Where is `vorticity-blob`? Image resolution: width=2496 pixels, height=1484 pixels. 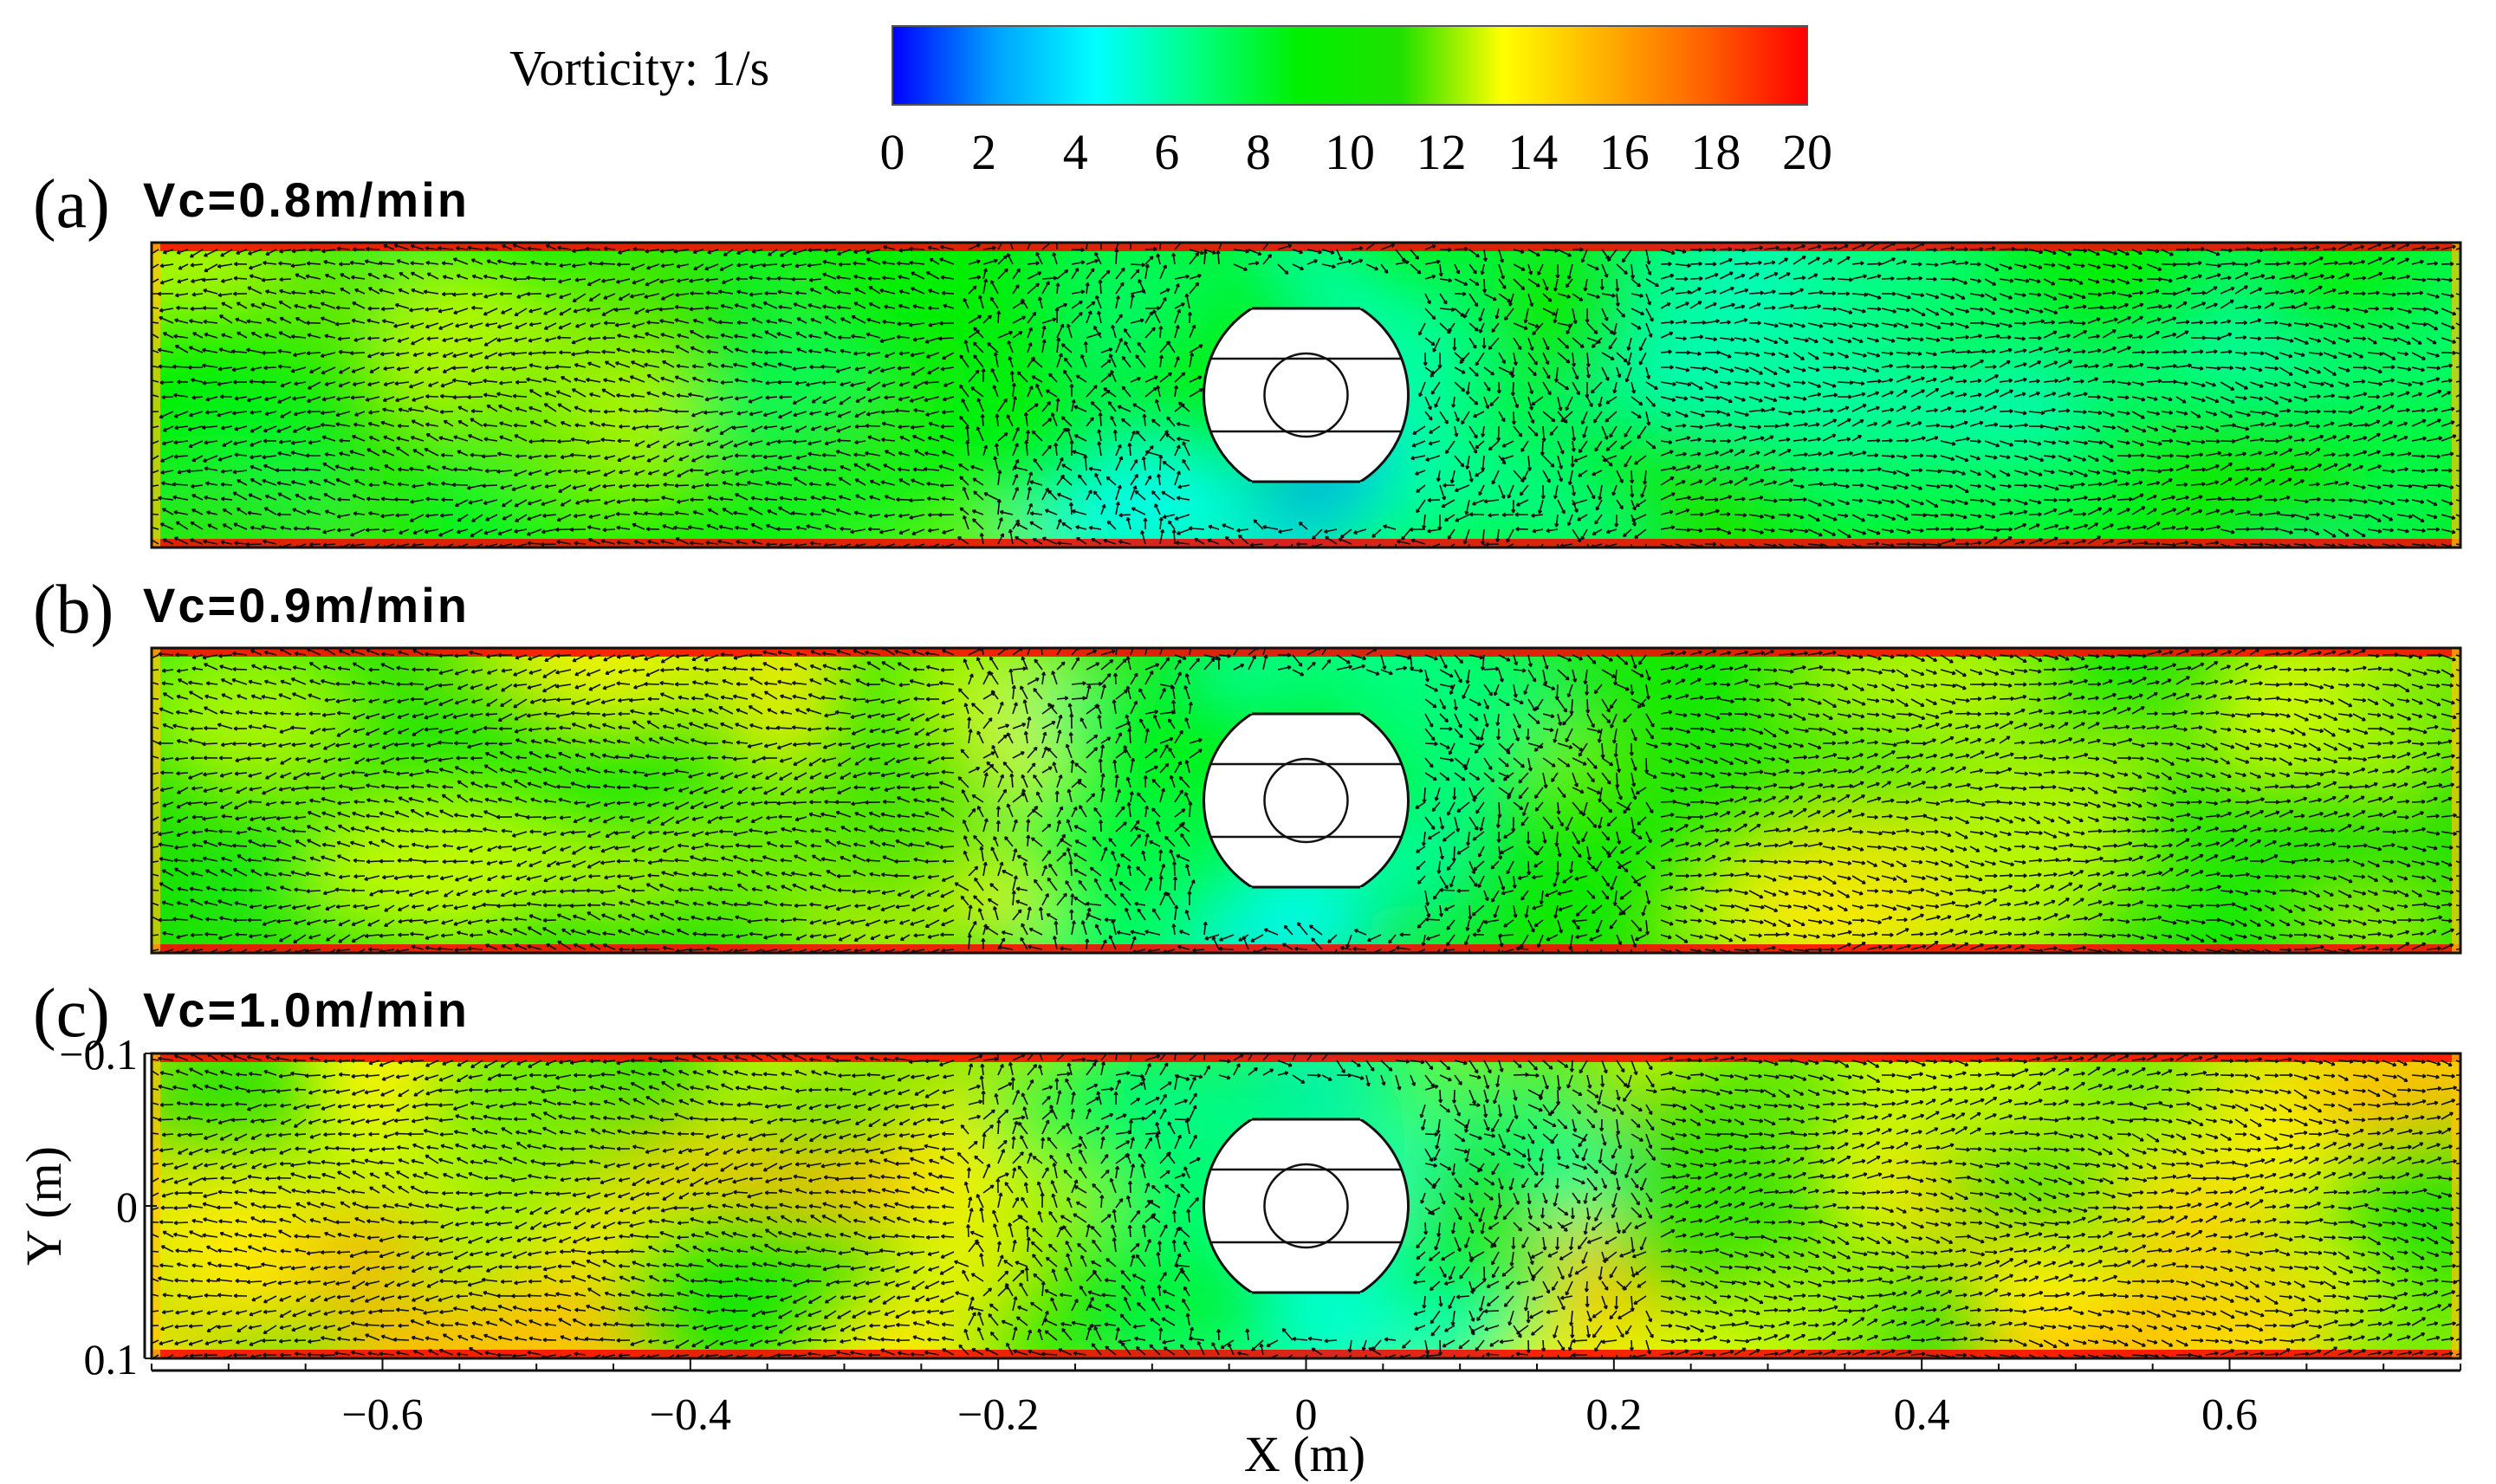
vorticity-blob is located at coordinates (1001, 444).